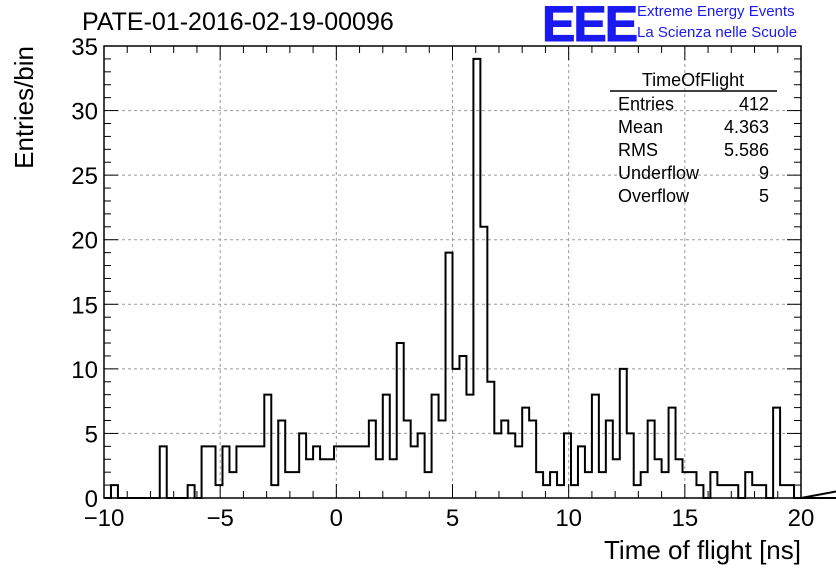 This screenshot has width=836, height=572. Describe the element at coordinates (717, 32) in the screenshot. I see `logo-line-2: La Scienza nelle Scuole` at that location.